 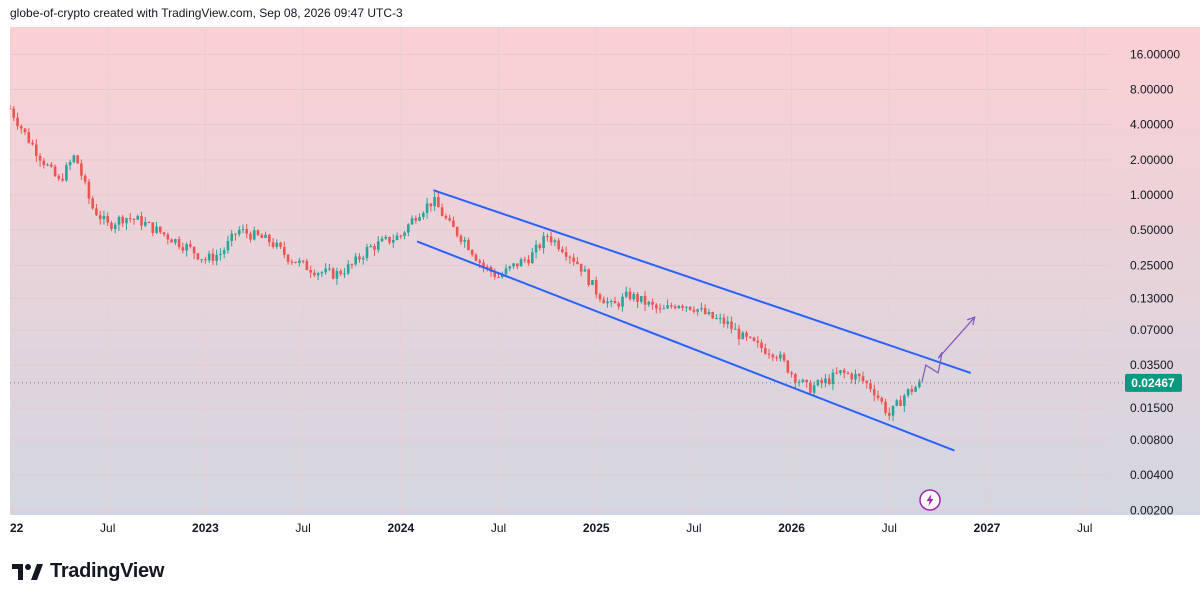 I want to click on x-tick-label: 2025, so click(x=596, y=528).